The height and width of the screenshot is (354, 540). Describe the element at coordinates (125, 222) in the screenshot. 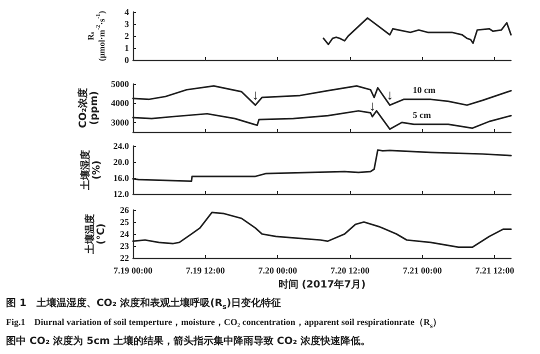

I see `y-tick-label: 25` at that location.